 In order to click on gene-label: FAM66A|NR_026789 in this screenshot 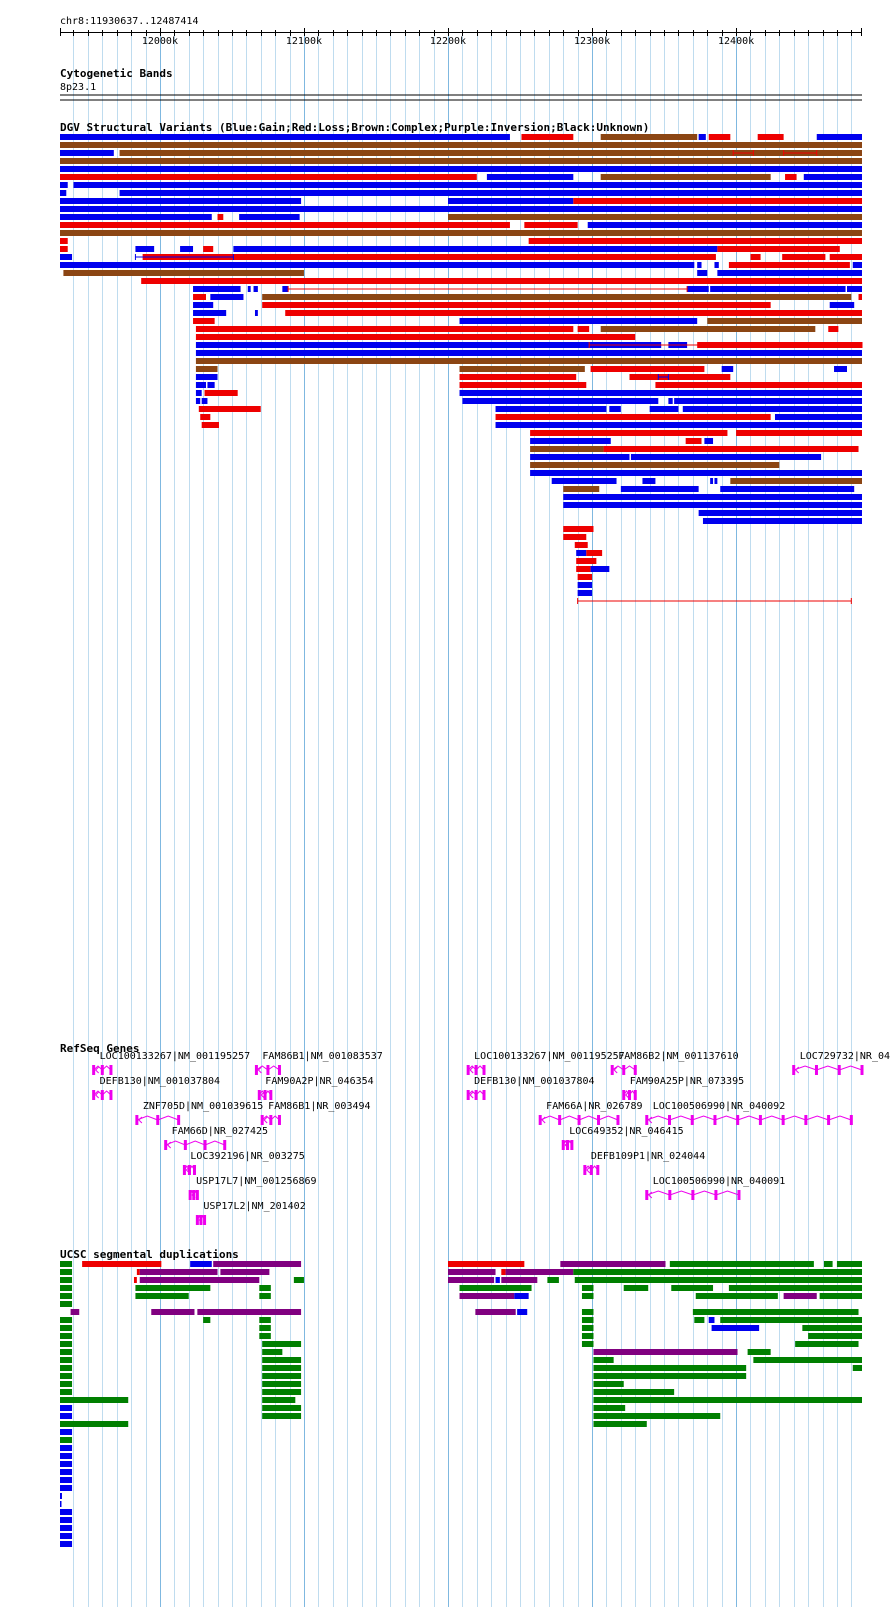, I will do `click(594, 1106)`.